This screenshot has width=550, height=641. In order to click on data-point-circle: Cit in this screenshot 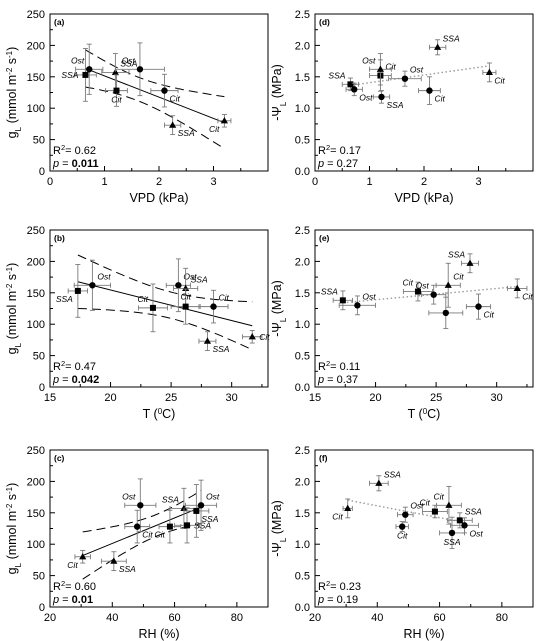, I will do `click(214, 306)`.